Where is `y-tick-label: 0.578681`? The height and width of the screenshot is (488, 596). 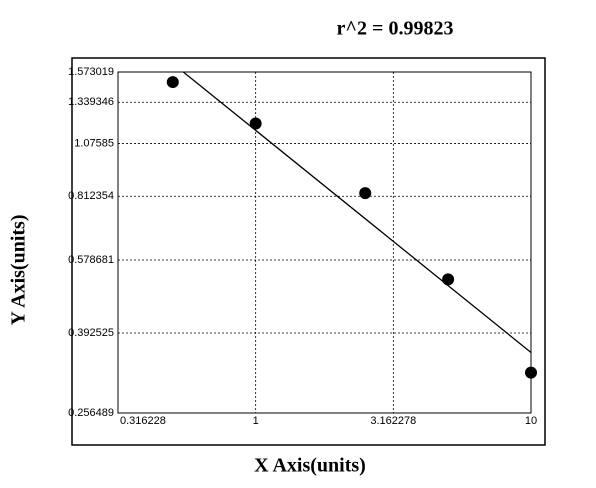
y-tick-label: 0.578681 is located at coordinates (91, 260).